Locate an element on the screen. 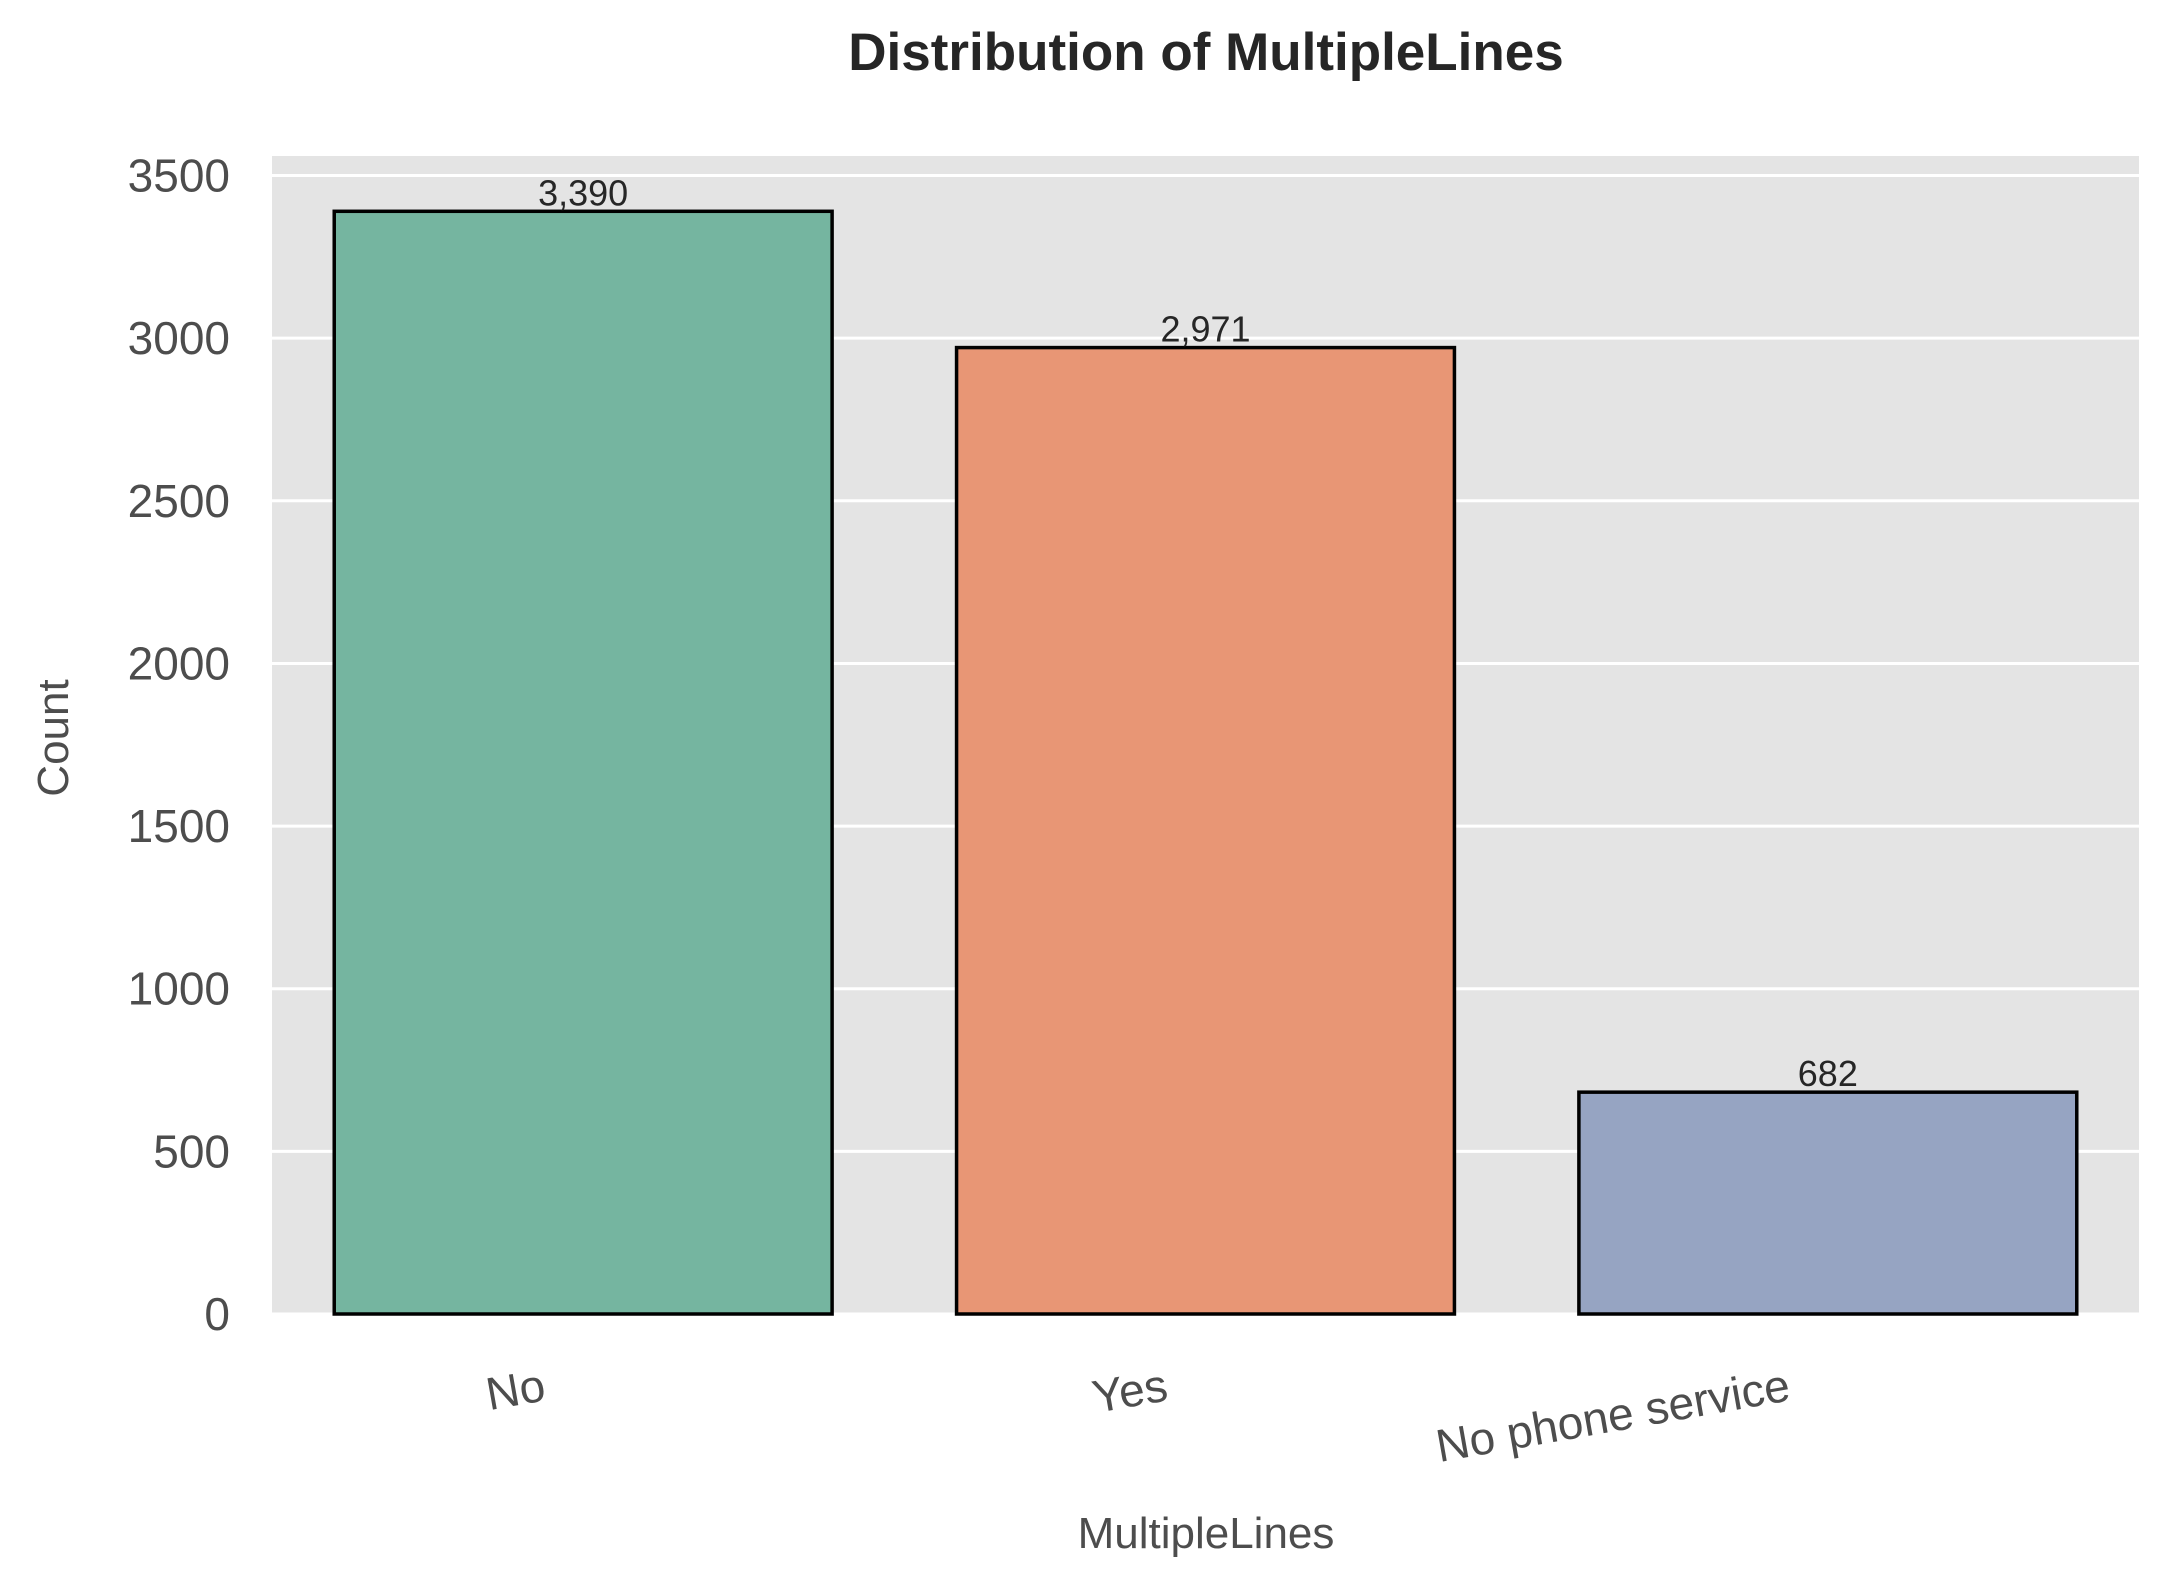 The image size is (2159, 1581). x-tick-label: Yes is located at coordinates (1129, 1391).